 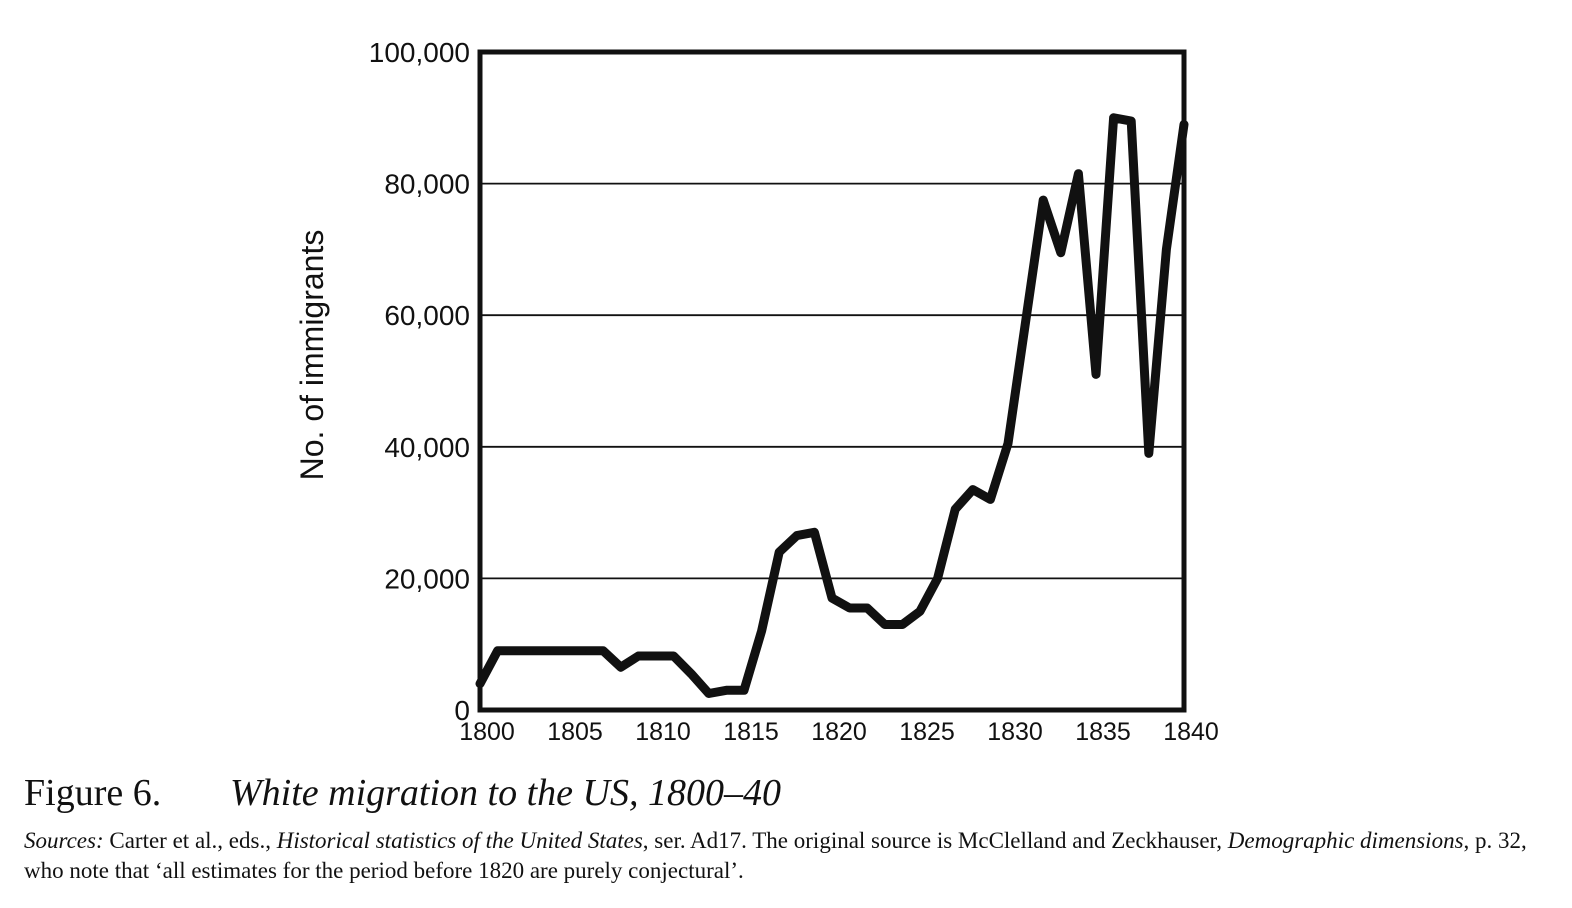 I want to click on y-tick-label: 20,000, so click(x=427, y=578).